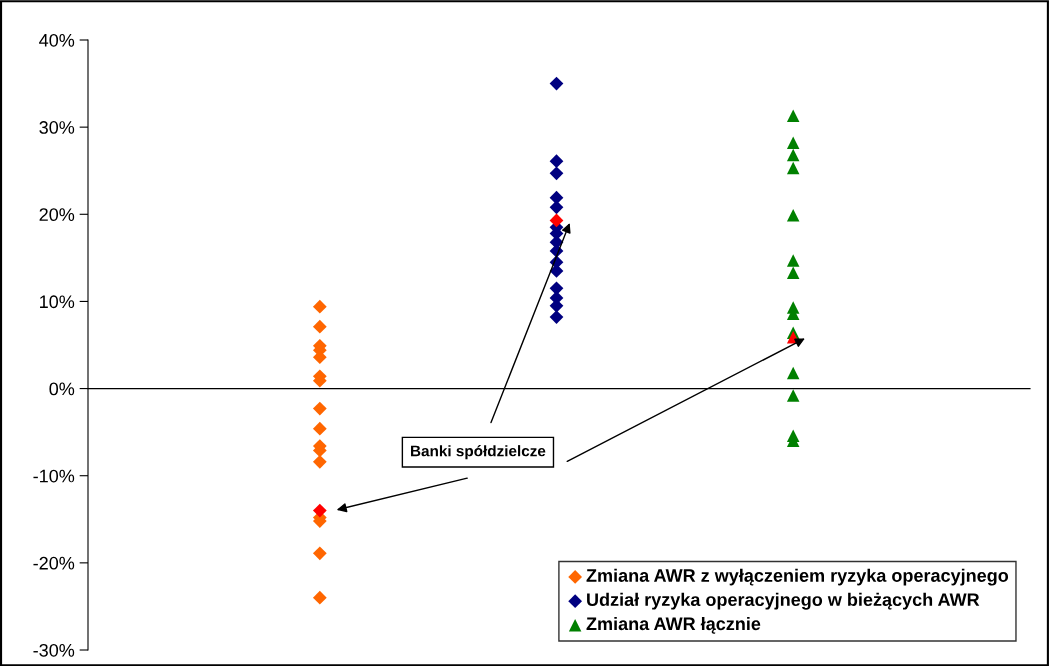 Image resolution: width=1050 pixels, height=666 pixels. What do you see at coordinates (57, 302) in the screenshot?
I see `y-tick-label: 10%` at bounding box center [57, 302].